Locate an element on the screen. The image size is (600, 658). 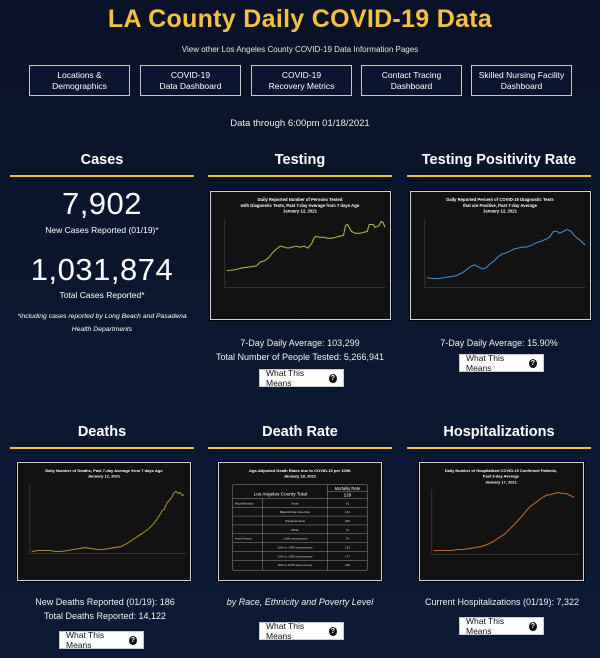
row-label: 10% to <20% area poverty is located at coordinates (295, 548).